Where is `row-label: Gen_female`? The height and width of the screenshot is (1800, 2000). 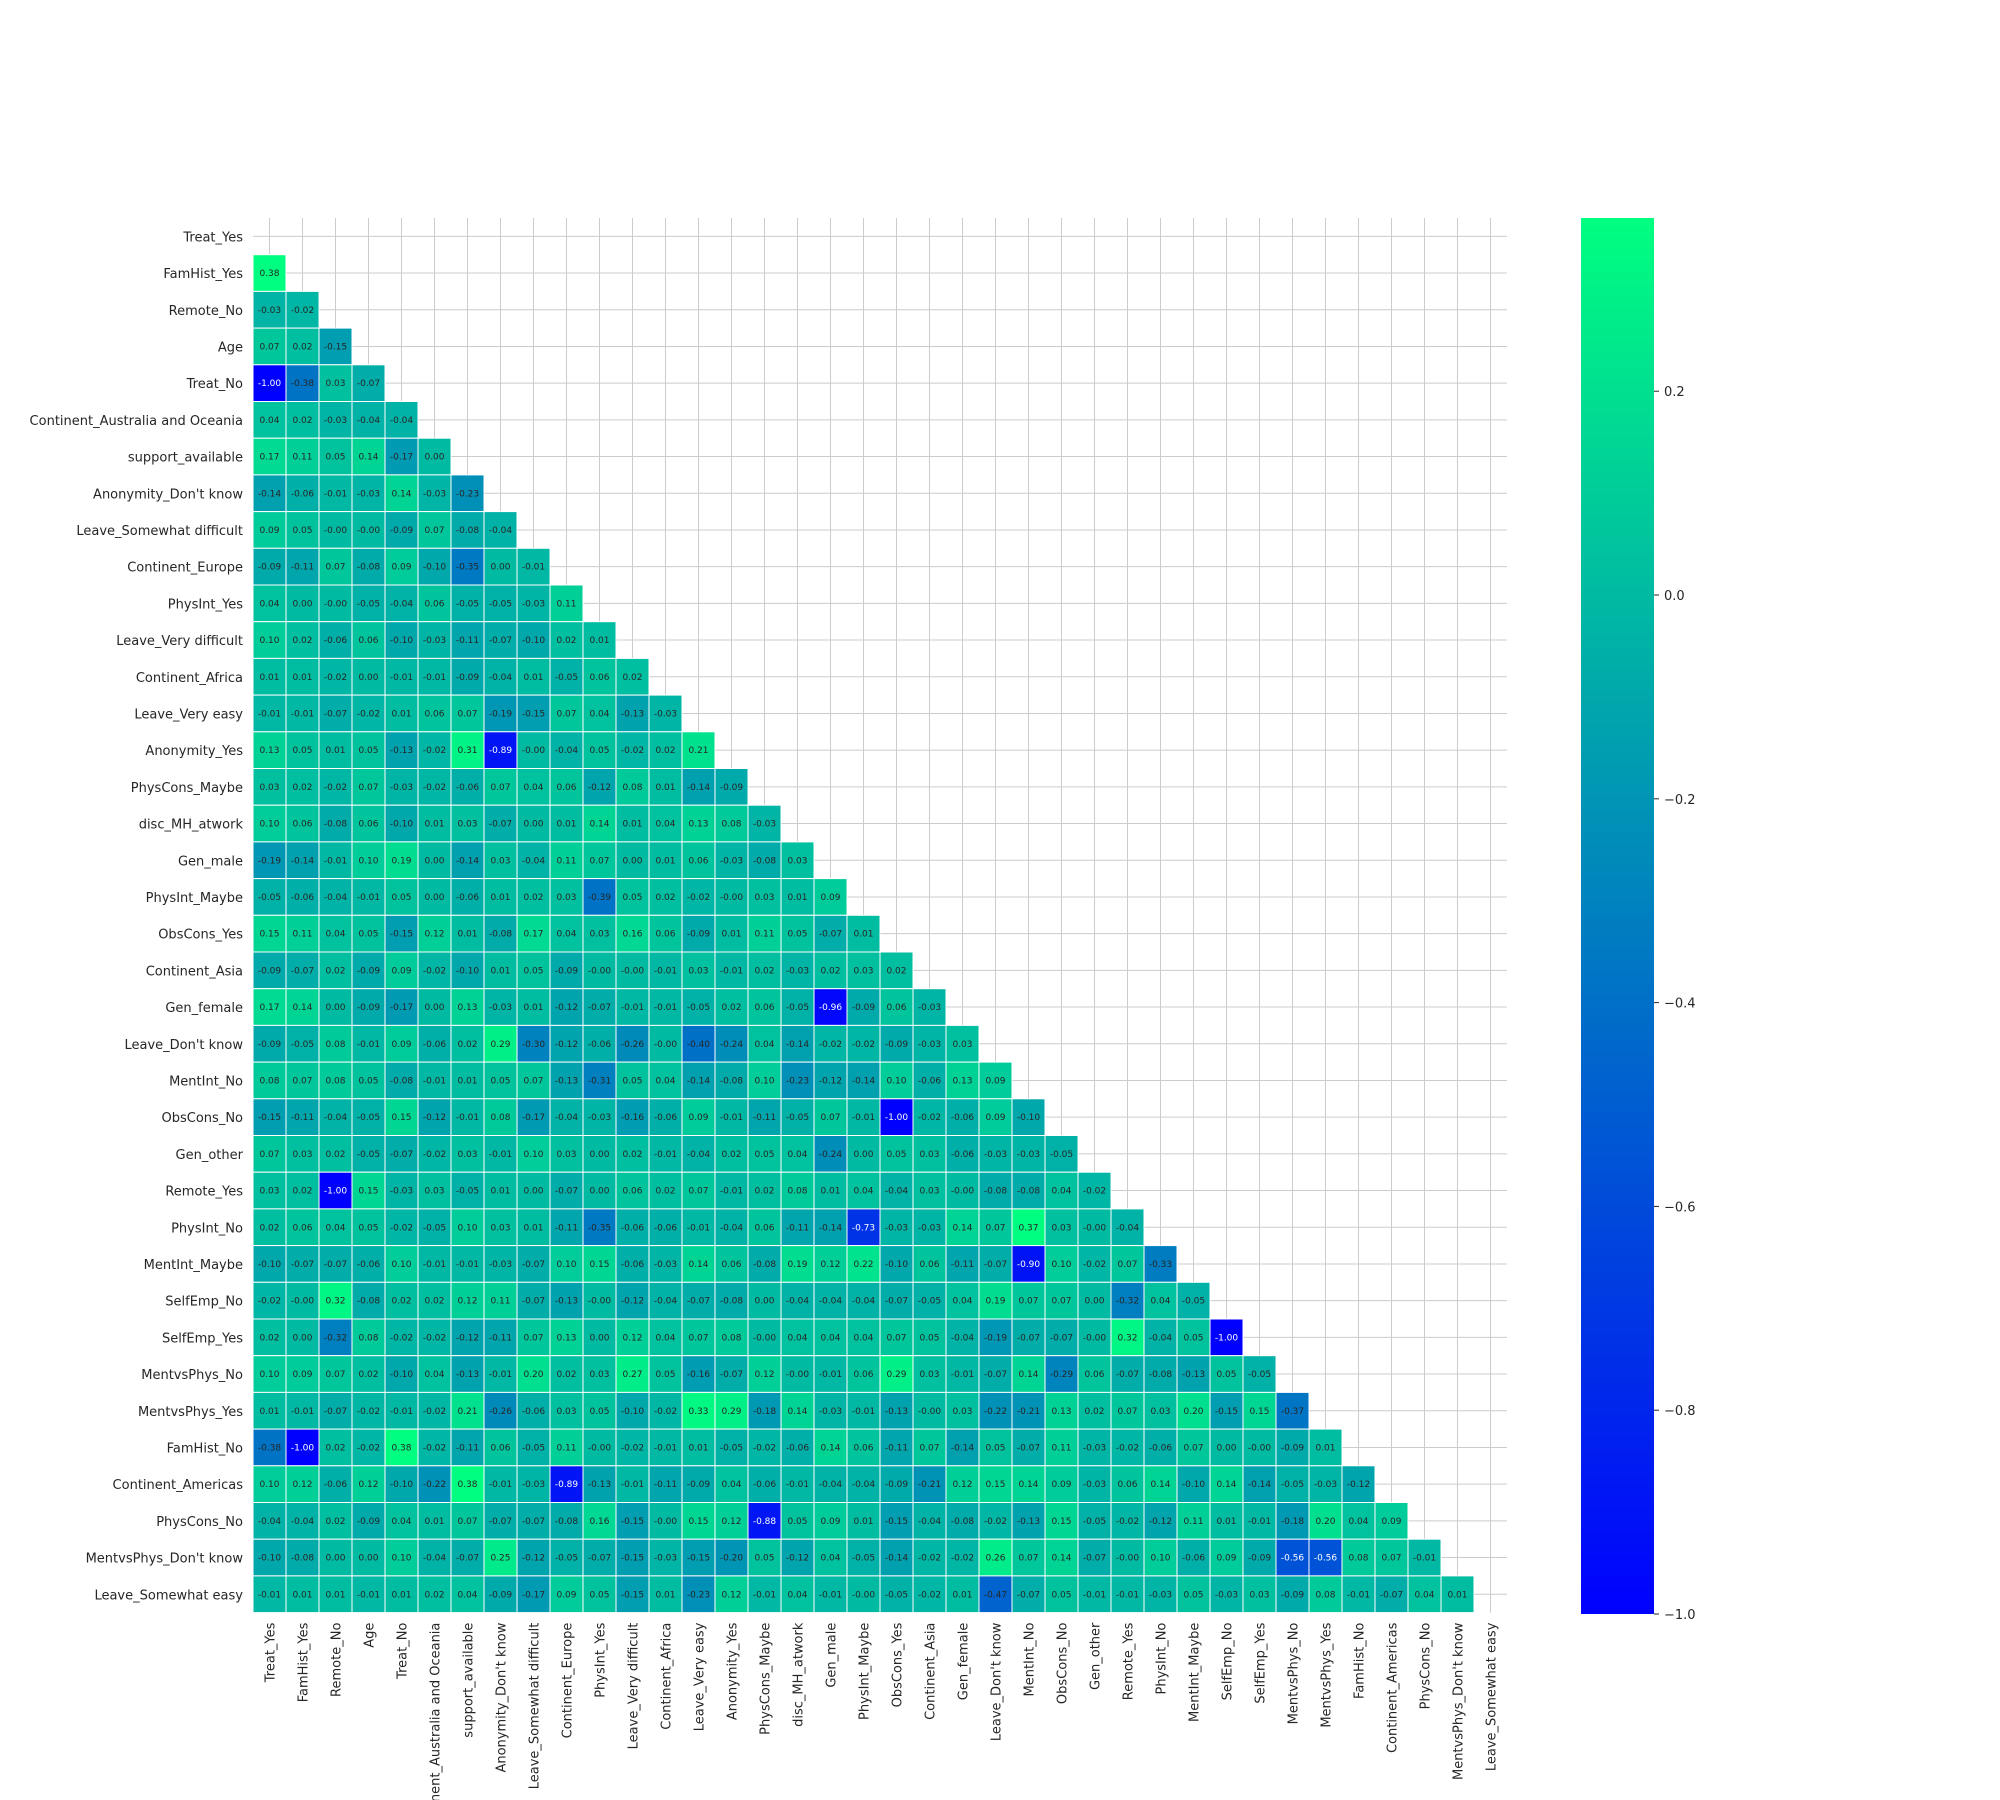 row-label: Gen_female is located at coordinates (204, 1008).